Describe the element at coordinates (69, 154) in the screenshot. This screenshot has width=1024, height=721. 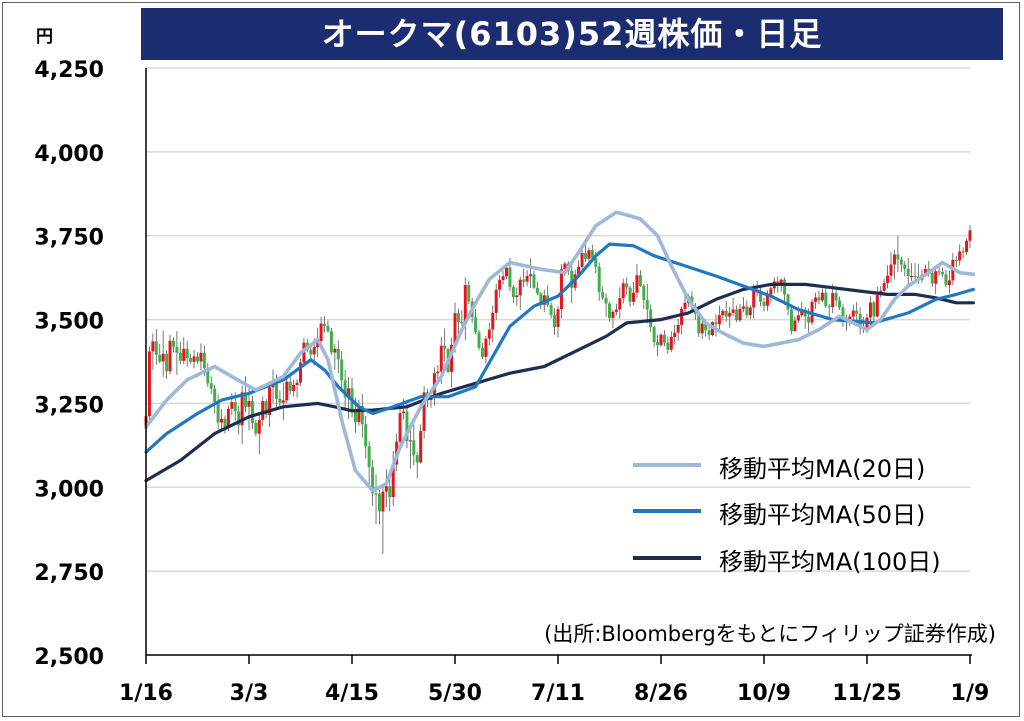
I see `y-tick-label: 4,000` at that location.